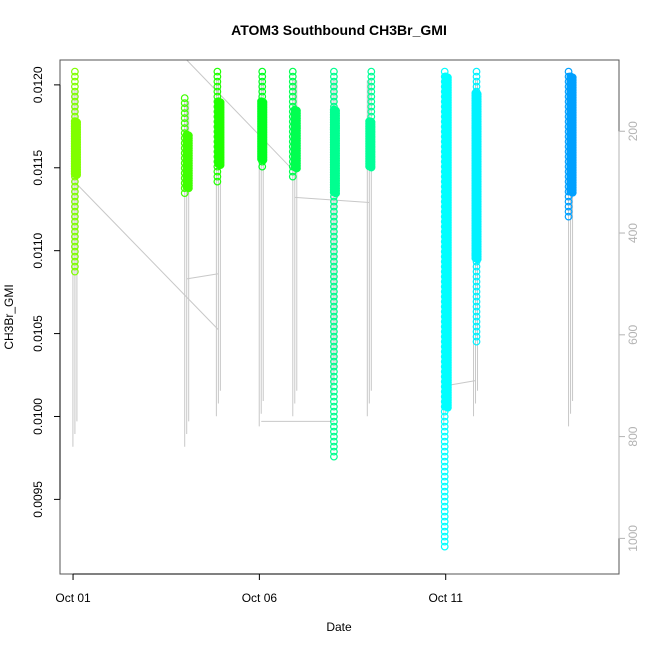 This screenshot has width=650, height=650. Describe the element at coordinates (339, 30) in the screenshot. I see `chart-title: ATOM3 Southbound CH3Br_GMI` at that location.